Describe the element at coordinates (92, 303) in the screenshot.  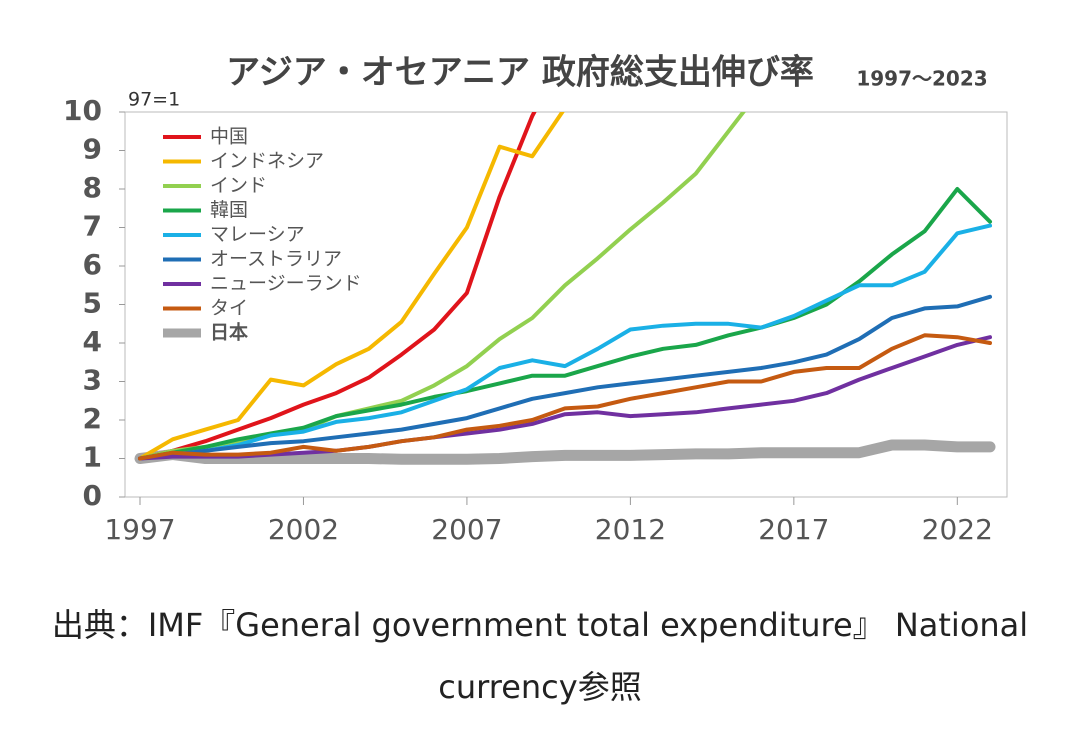
I see `y-tick-label: 5` at that location.